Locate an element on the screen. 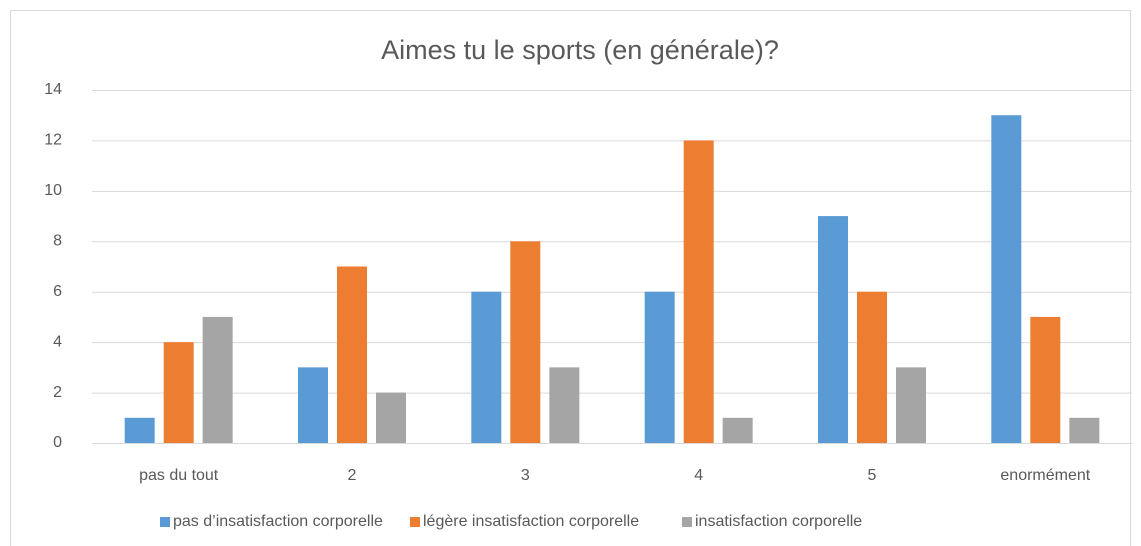 The image size is (1141, 546). x-tick-label: pas du tout is located at coordinates (179, 475).